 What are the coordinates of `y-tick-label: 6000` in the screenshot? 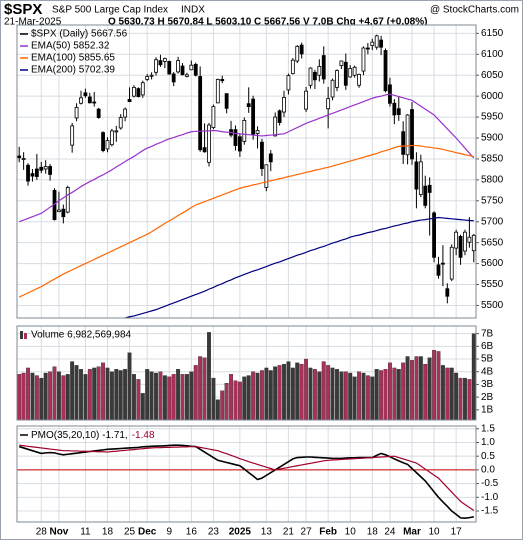 It's located at (492, 96).